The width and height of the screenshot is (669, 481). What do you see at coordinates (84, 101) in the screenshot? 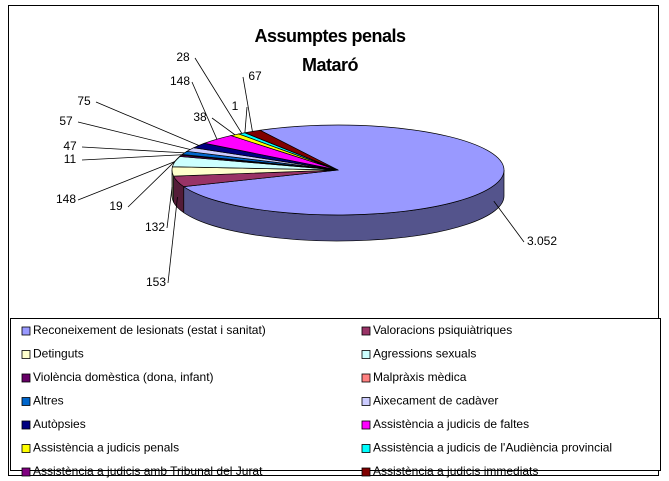
I see `data-label: 75` at bounding box center [84, 101].